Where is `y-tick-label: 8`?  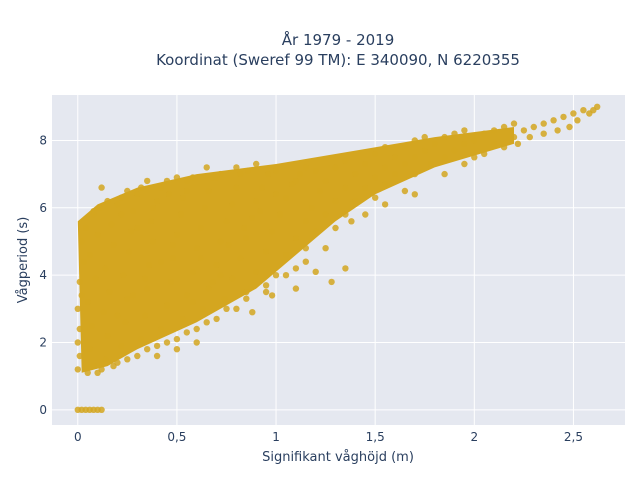 y-tick-label: 8 is located at coordinates (43, 140).